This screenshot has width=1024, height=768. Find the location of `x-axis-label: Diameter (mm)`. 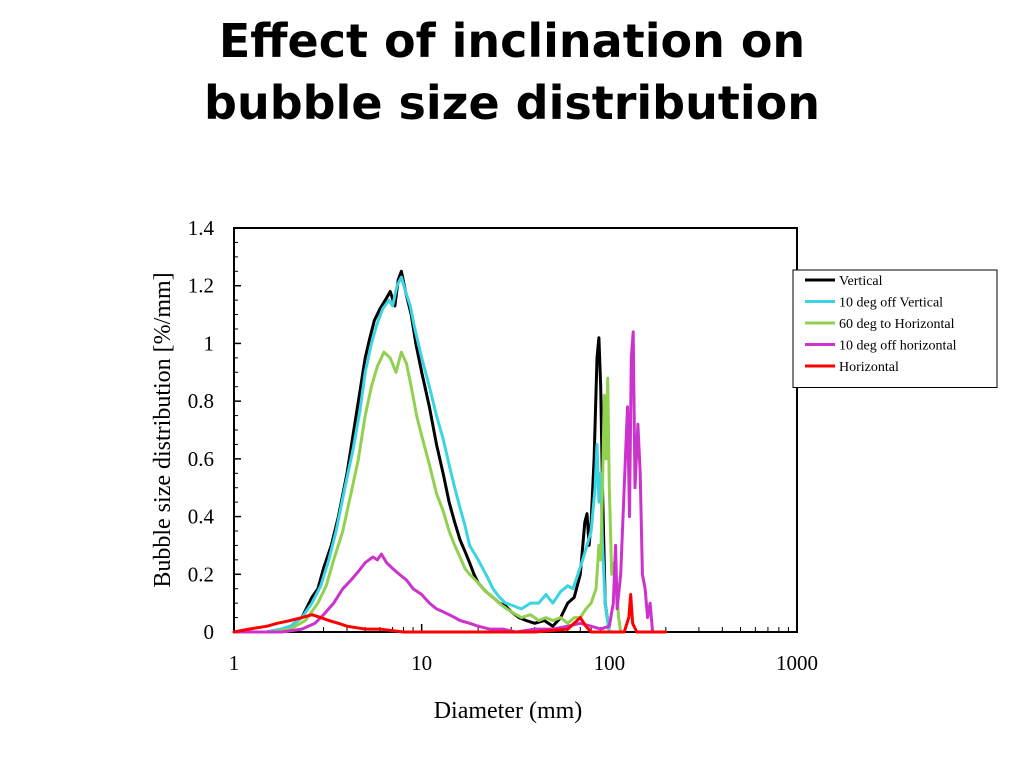

x-axis-label: Diameter (mm) is located at coordinates (508, 711).